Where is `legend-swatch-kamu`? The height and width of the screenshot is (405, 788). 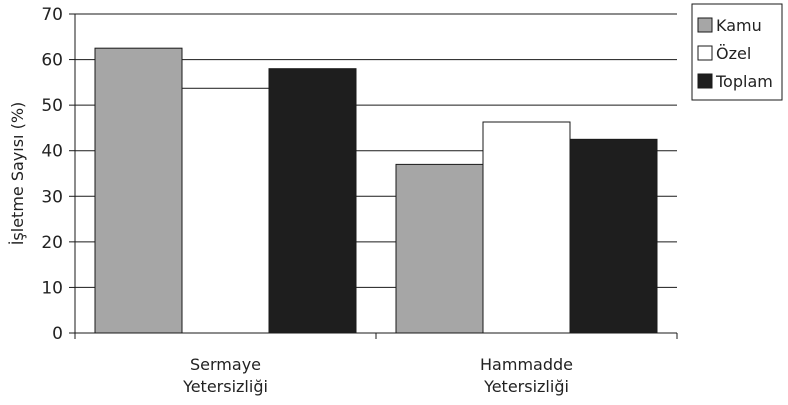
legend-swatch-kamu is located at coordinates (705, 25).